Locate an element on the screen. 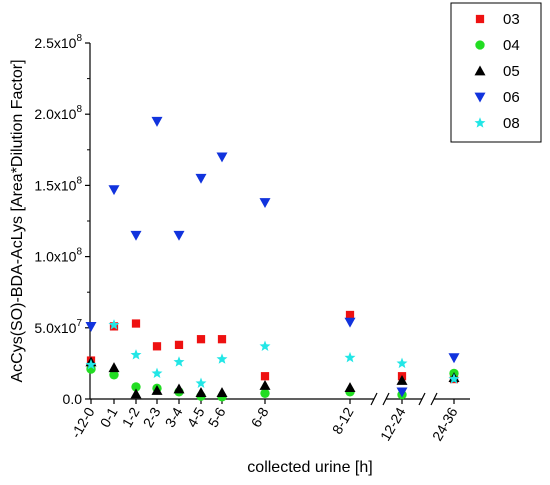  y-tick-label: 1.0x10⁸ is located at coordinates (58, 256).